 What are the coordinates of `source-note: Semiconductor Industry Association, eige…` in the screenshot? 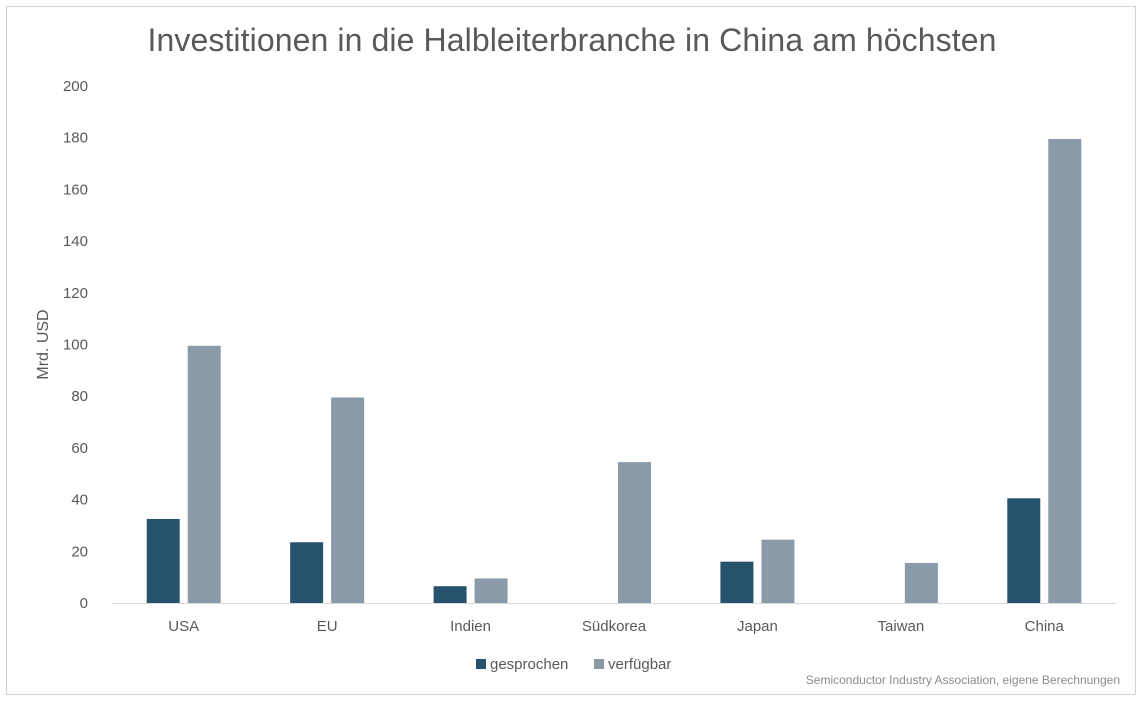 It's located at (962, 680).